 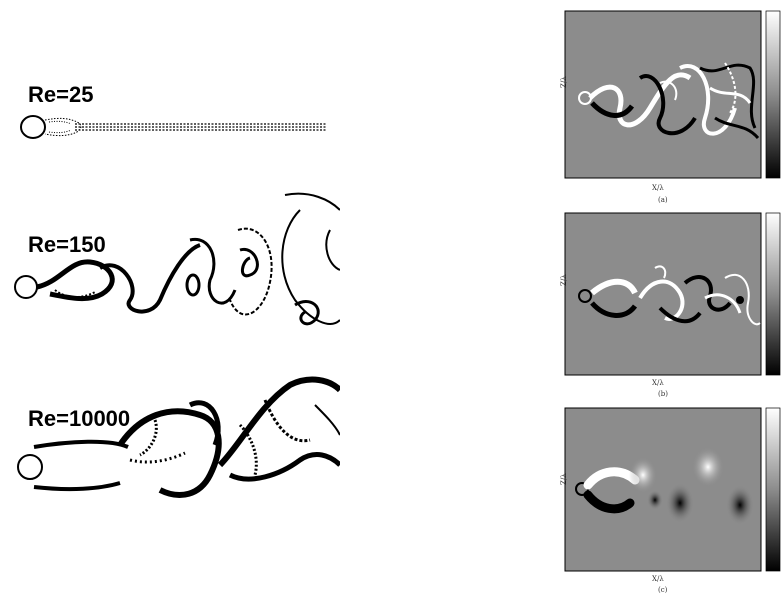 I want to click on wake-drawing-re25, so click(x=173, y=127).